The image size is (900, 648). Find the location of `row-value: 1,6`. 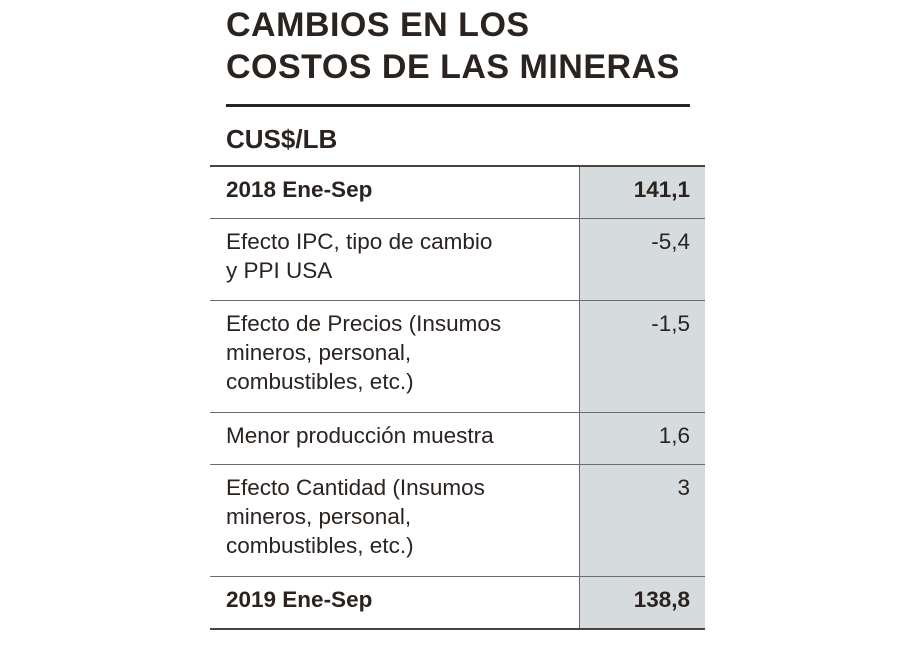

row-value: 1,6 is located at coordinates (642, 438).